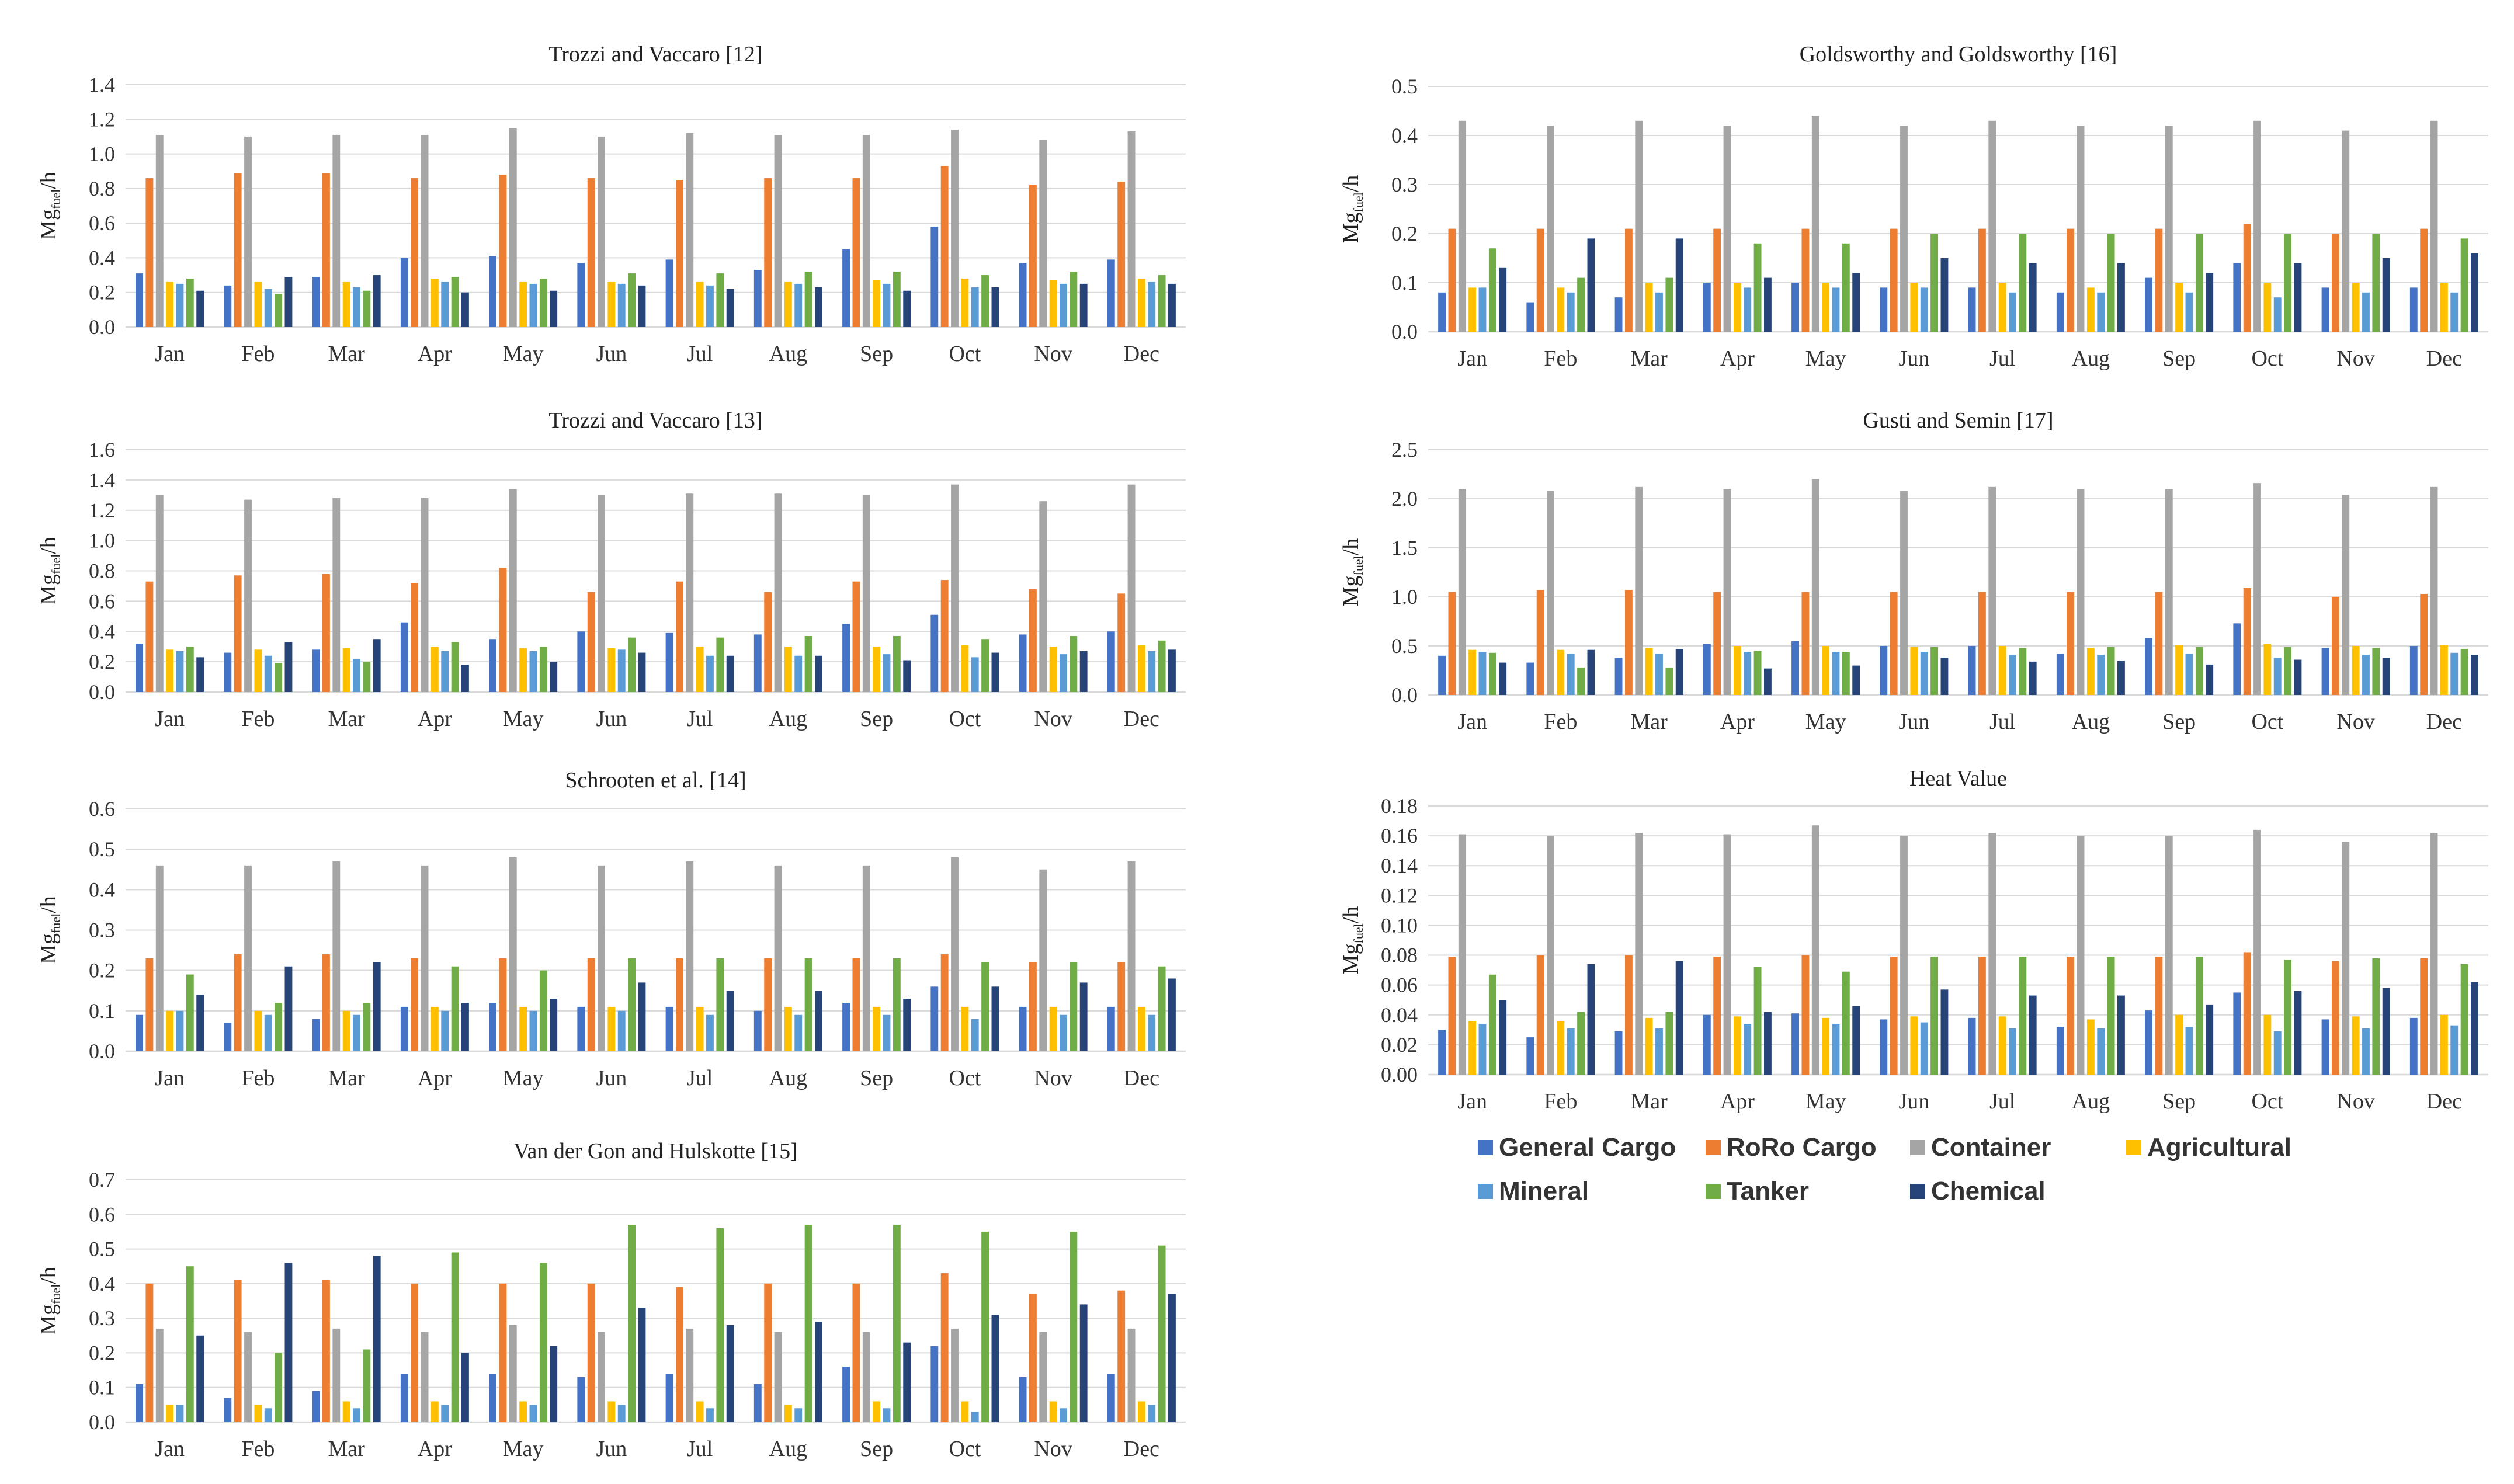  What do you see at coordinates (642, 1016) in the screenshot?
I see `bar-chemical-jun` at bounding box center [642, 1016].